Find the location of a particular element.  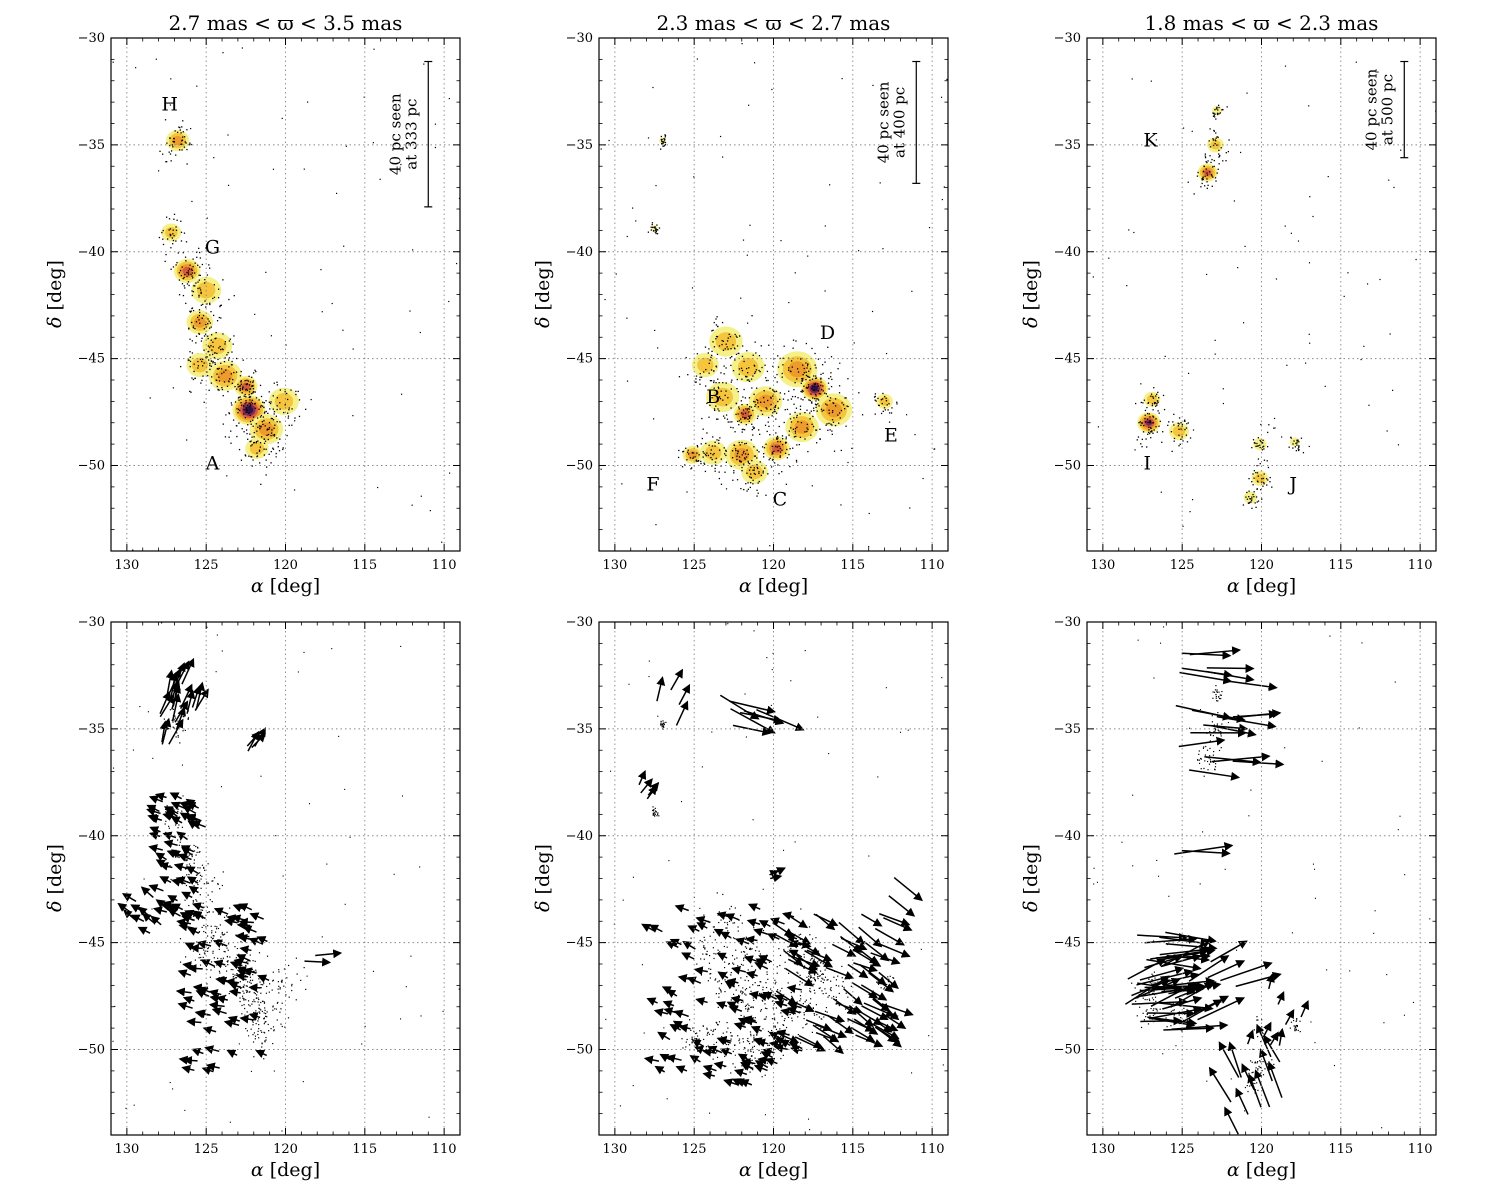

group-label: E is located at coordinates (891, 436).